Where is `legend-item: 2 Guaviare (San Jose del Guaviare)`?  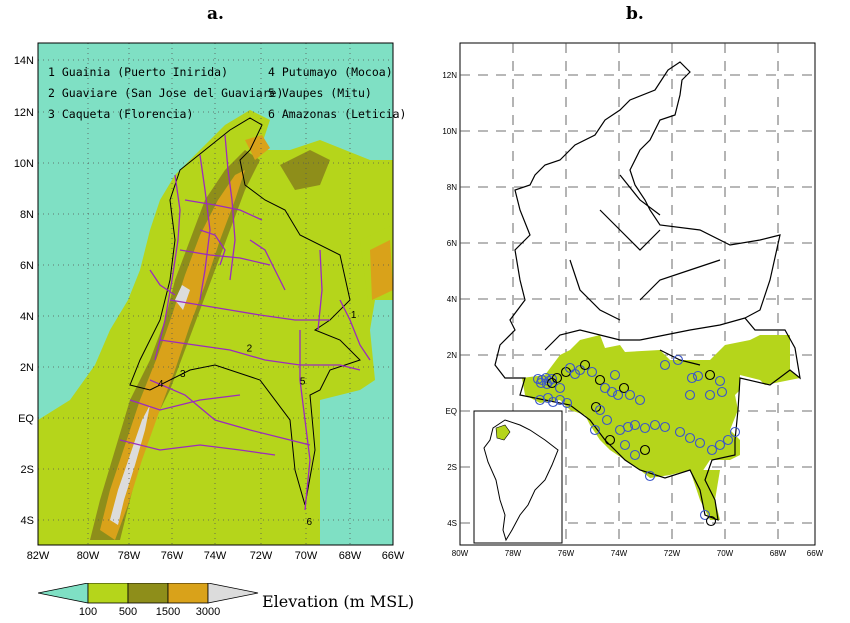
legend-item: 2 Guaviare (San Jose del Guaviare) is located at coordinates (165, 93).